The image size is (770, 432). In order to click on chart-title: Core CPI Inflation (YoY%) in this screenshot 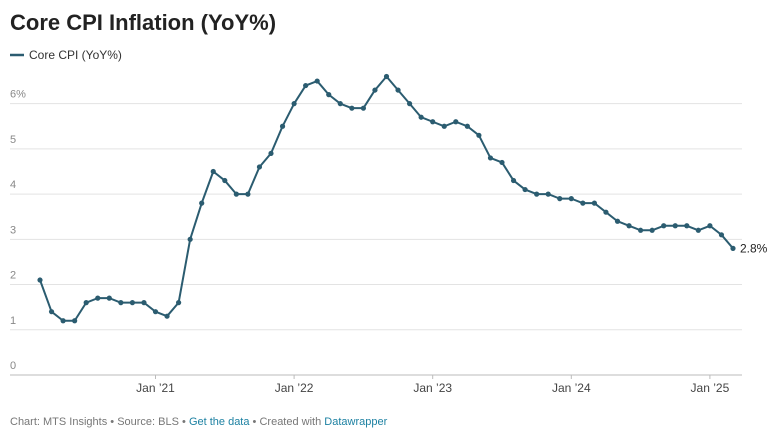, I will do `click(143, 22)`.